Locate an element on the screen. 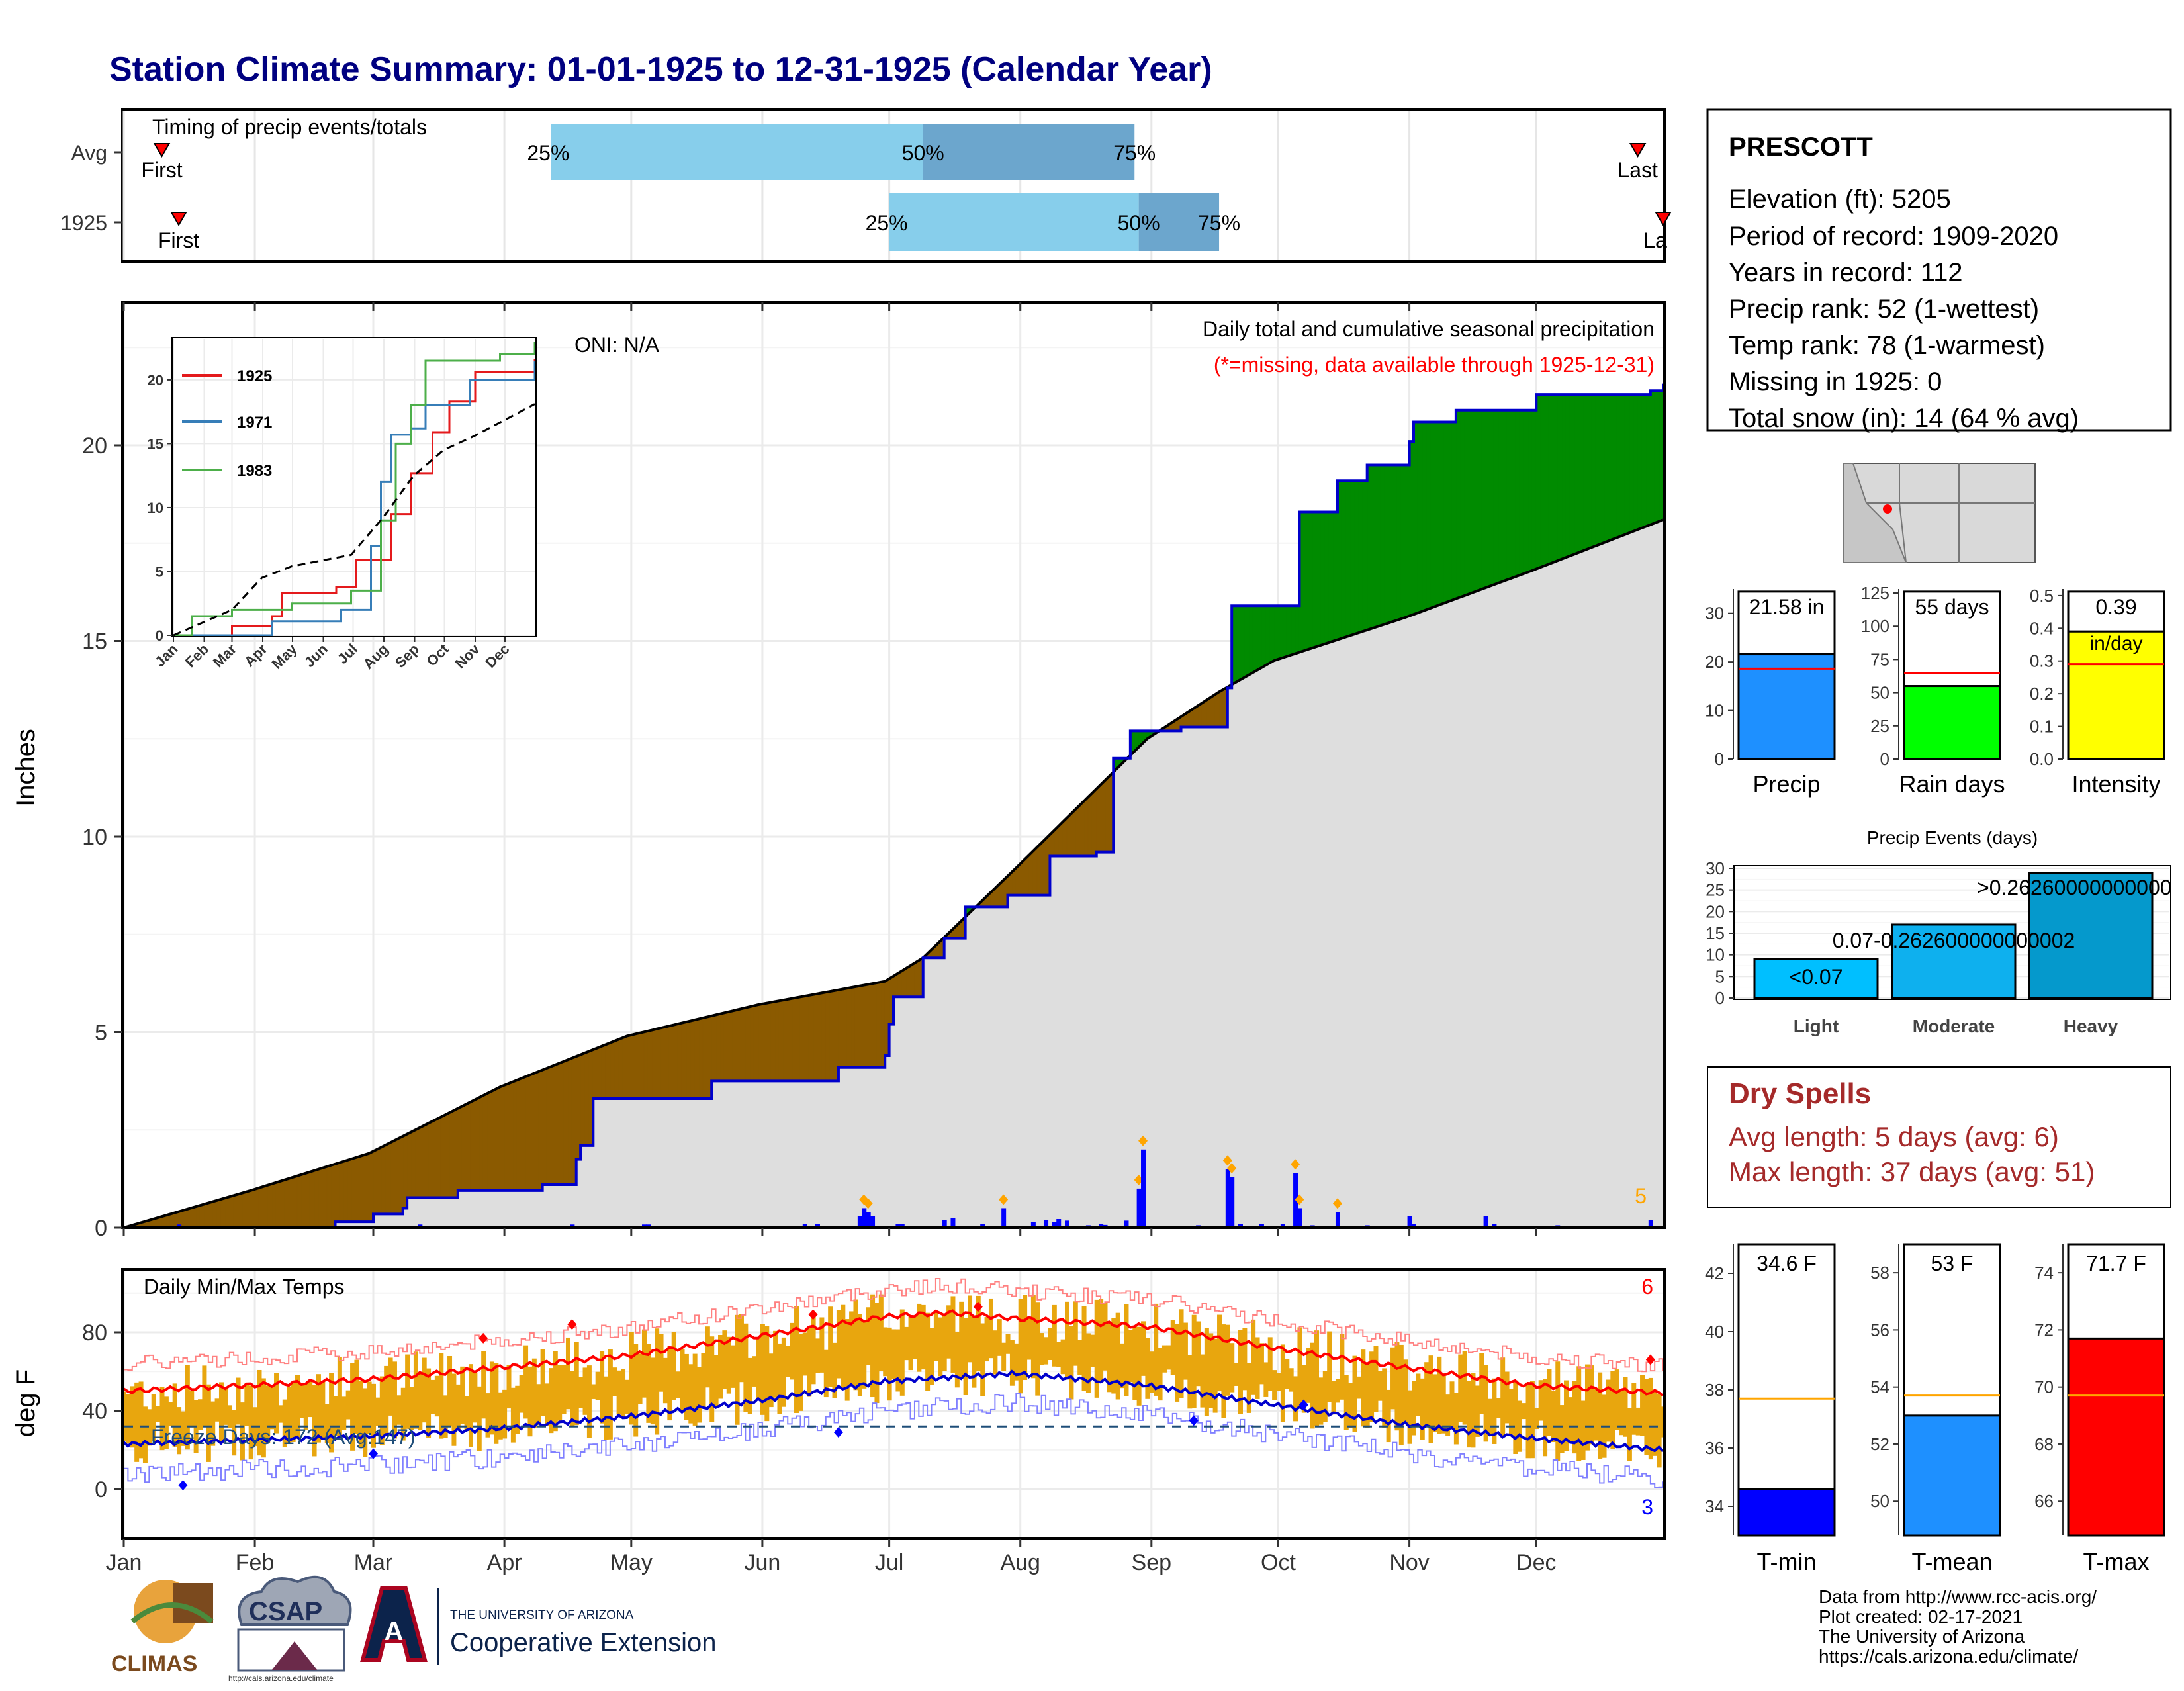 Image resolution: width=2184 pixels, height=1691 pixels. month-label-Sep: Sep is located at coordinates (1152, 1563).